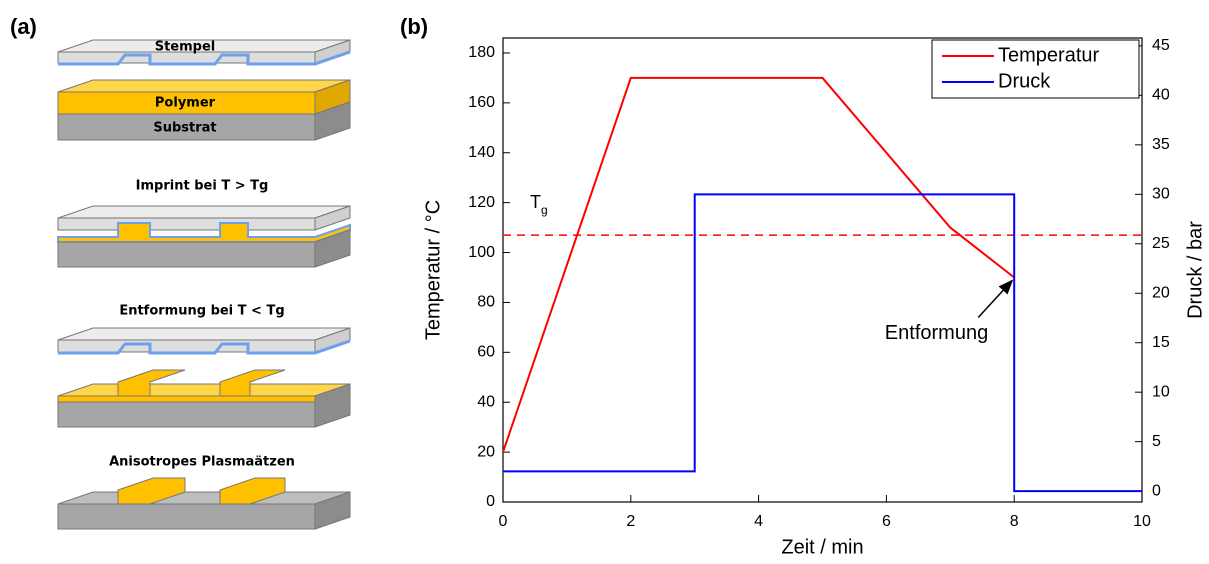  I want to click on substrate-label: Substrat, so click(184, 128).